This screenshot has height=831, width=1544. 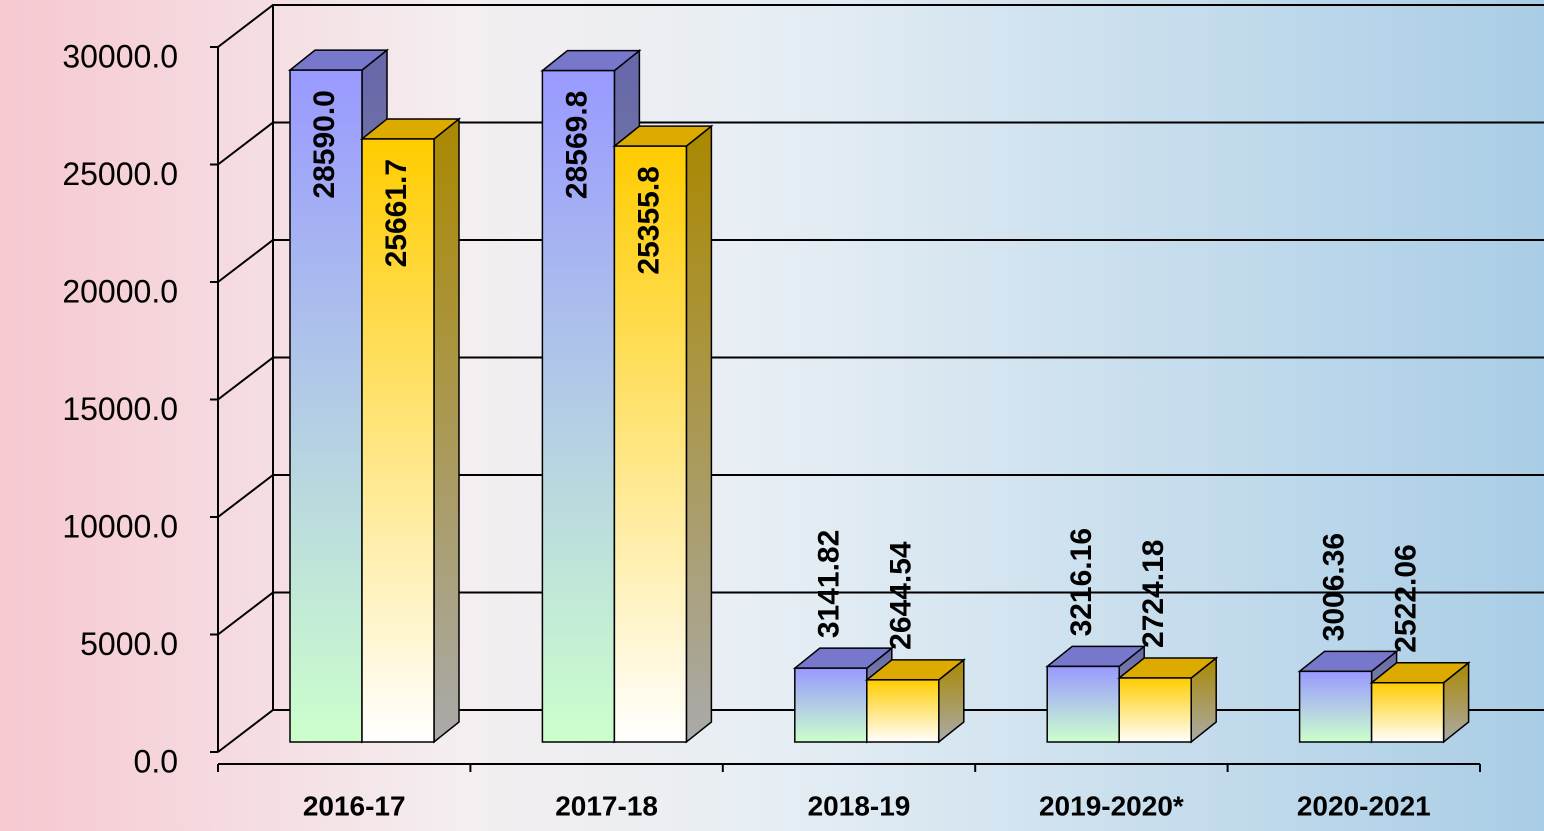 I want to click on y-tick-label: 15000.0, so click(x=120, y=409).